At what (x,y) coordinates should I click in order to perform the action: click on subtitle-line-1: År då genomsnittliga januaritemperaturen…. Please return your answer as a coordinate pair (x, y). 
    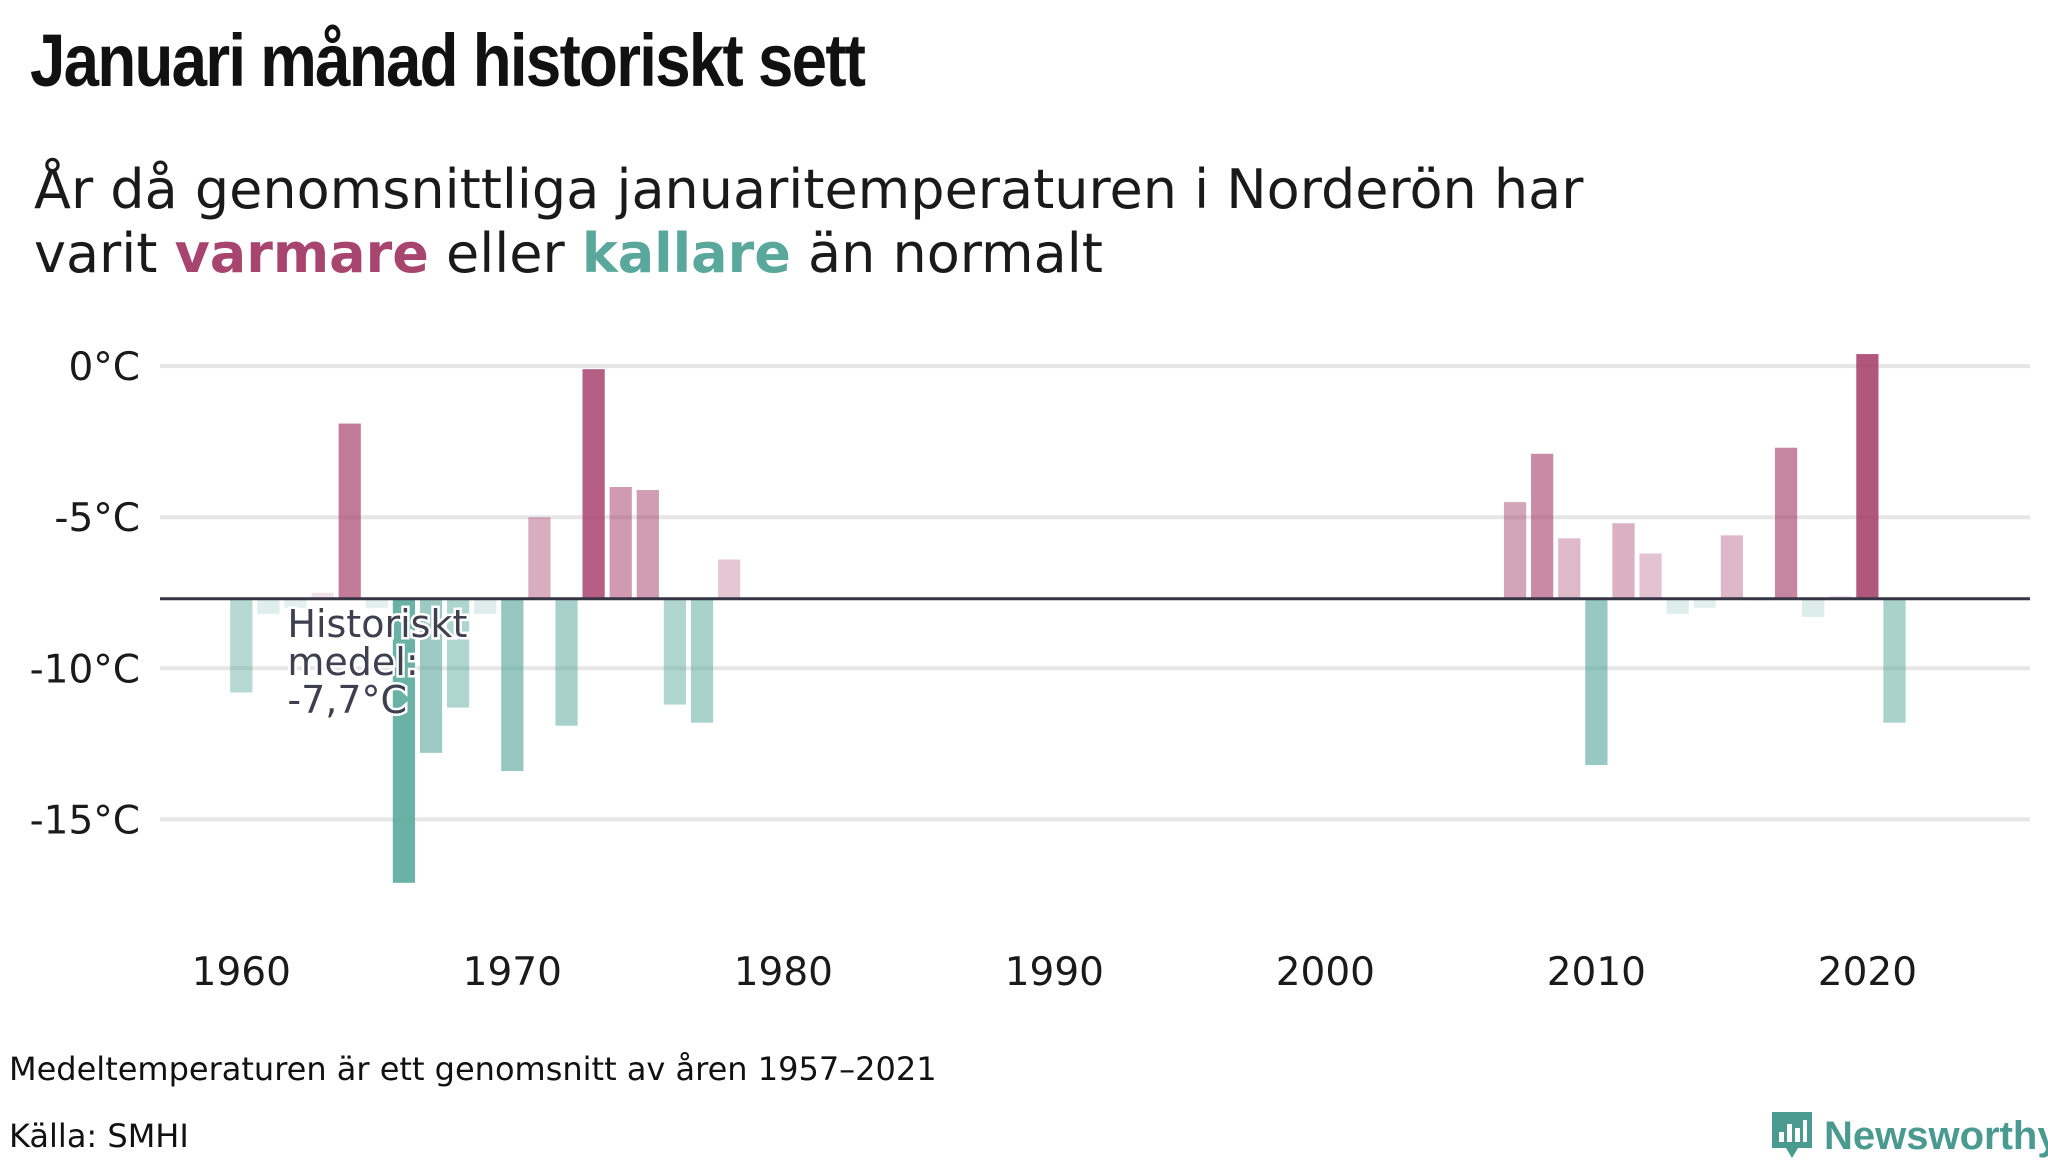
    Looking at the image, I should click on (809, 189).